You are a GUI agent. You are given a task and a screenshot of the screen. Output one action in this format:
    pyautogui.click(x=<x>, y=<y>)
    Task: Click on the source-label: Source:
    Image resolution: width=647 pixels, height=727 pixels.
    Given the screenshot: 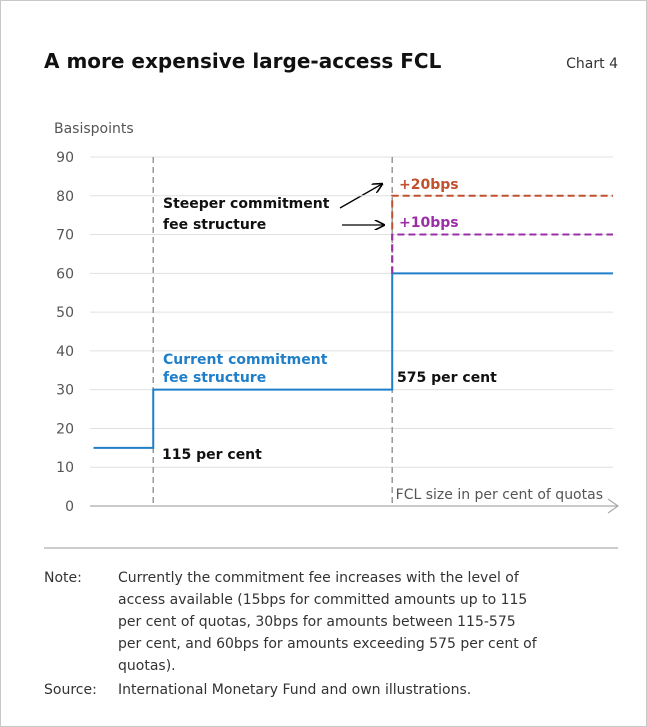 What is the action you would take?
    pyautogui.click(x=70, y=690)
    